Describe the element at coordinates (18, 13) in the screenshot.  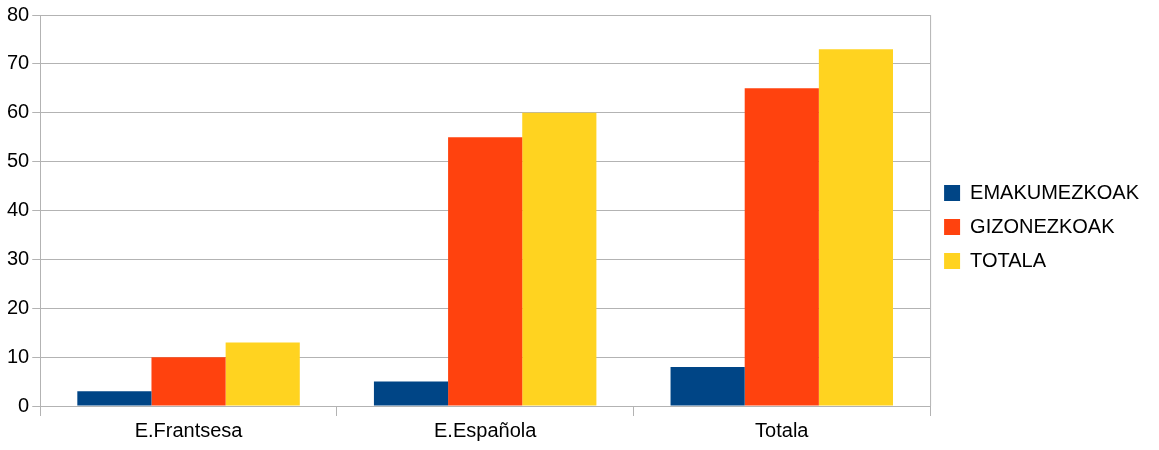
I see `y-tick-label: 80` at that location.